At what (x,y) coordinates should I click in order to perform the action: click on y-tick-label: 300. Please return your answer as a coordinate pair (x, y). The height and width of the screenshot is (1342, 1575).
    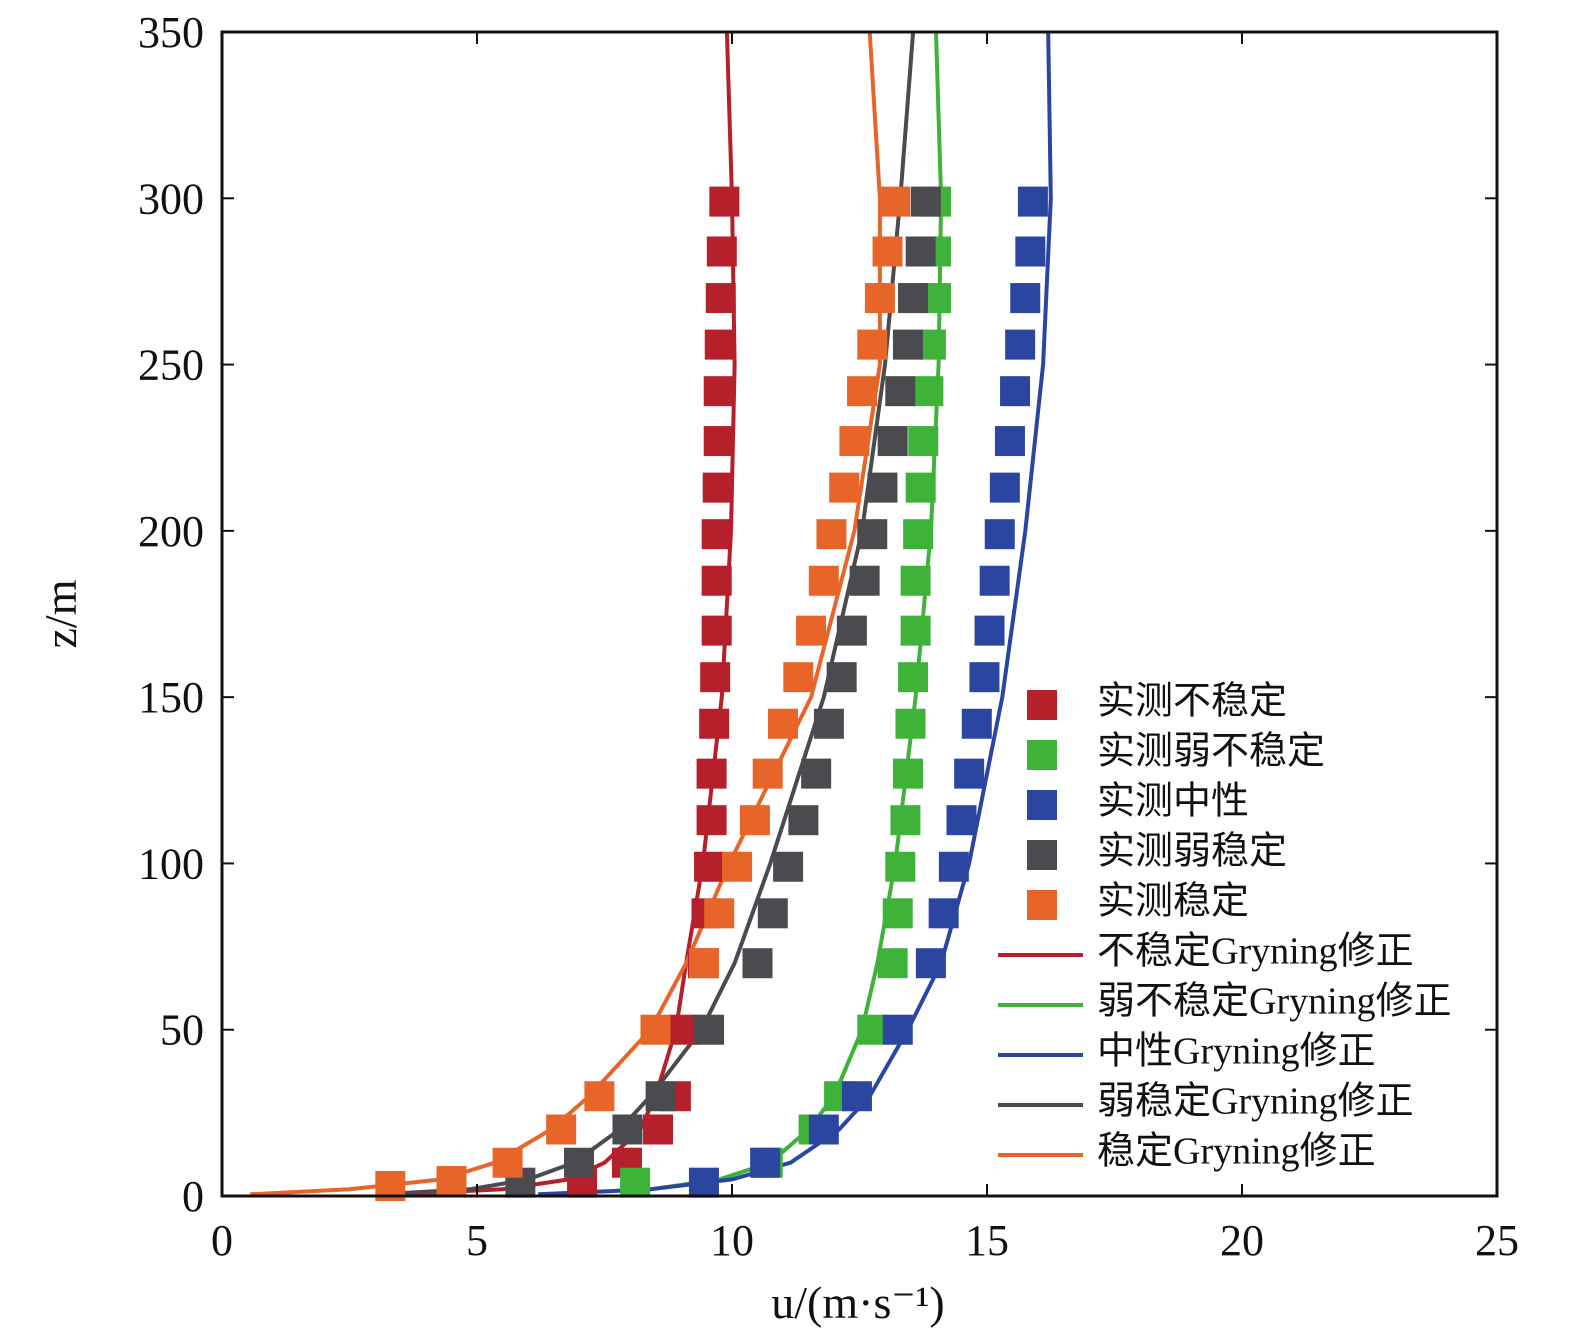
    Looking at the image, I should click on (171, 198).